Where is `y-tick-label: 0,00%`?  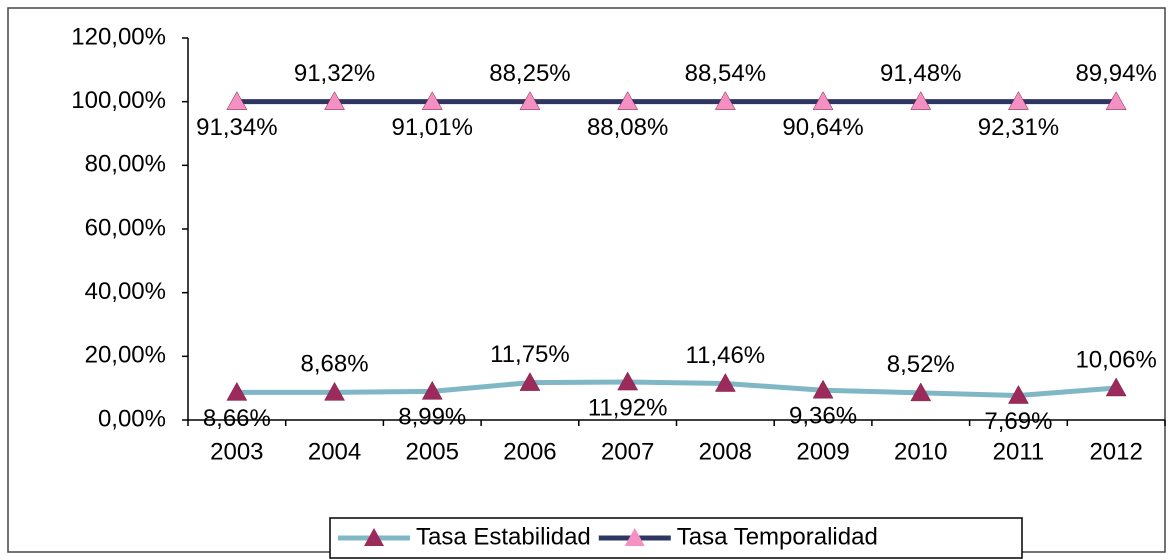
y-tick-label: 0,00% is located at coordinates (132, 418).